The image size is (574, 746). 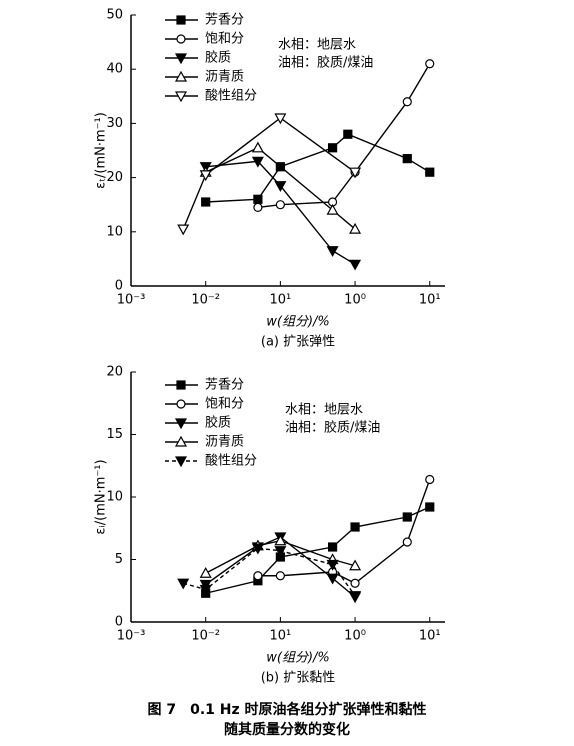 What do you see at coordinates (298, 342) in the screenshot?
I see `subtitle: (a) 扩张弹性` at bounding box center [298, 342].